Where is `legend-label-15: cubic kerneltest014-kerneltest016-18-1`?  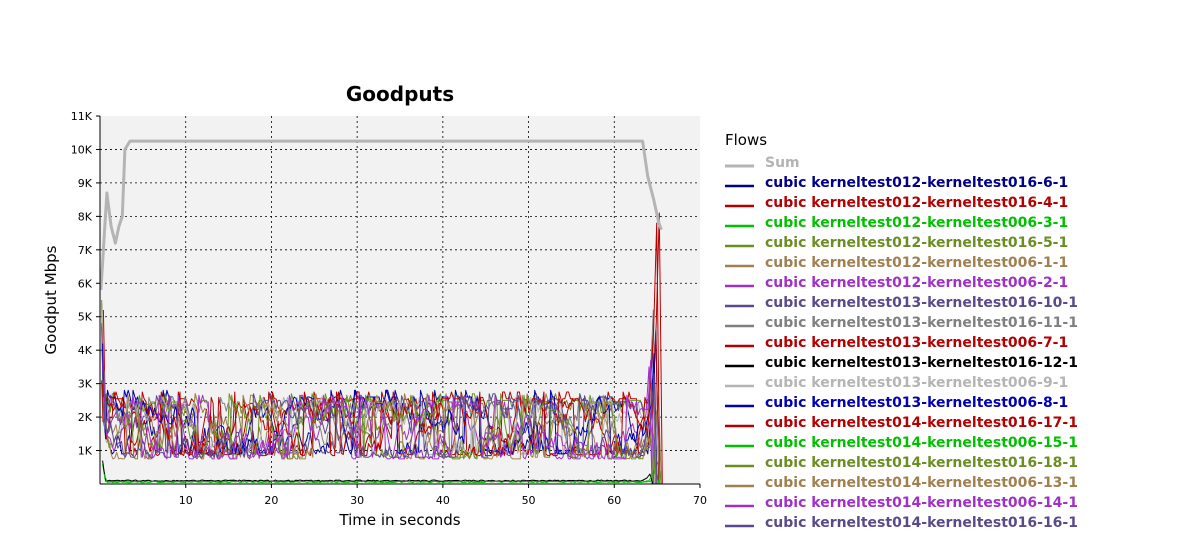 legend-label-15: cubic kerneltest014-kerneltest016-18-1 is located at coordinates (921, 463).